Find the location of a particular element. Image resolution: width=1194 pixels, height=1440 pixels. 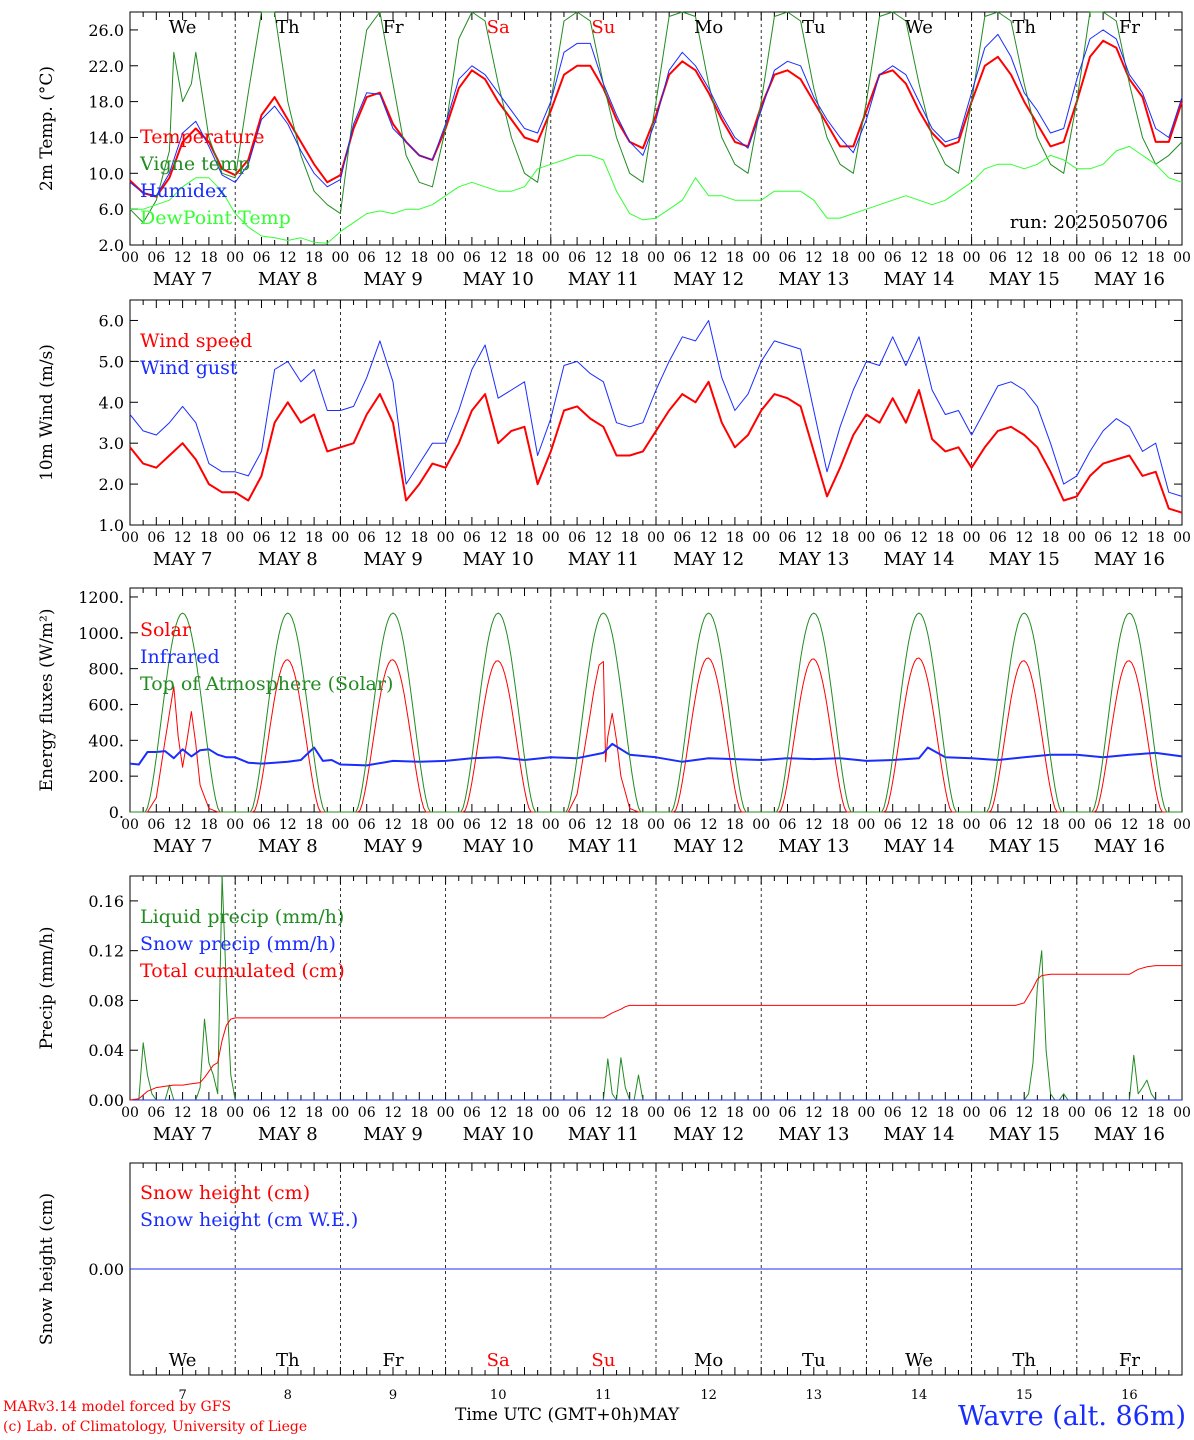

y-axis-label: 2m Temp. (°C) is located at coordinates (47, 128).